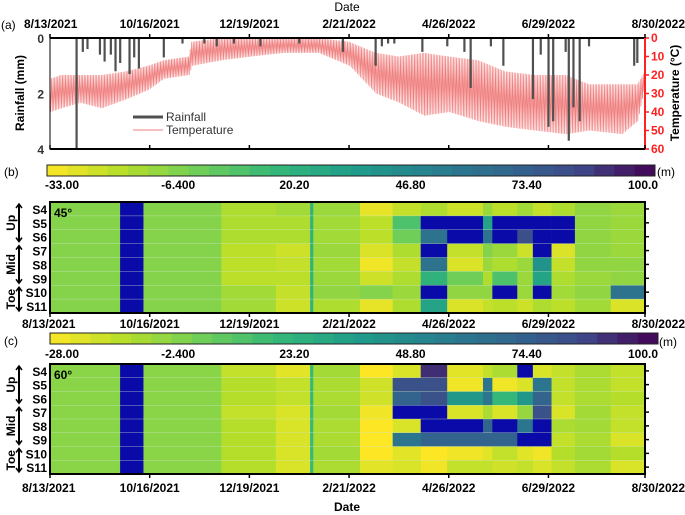  What do you see at coordinates (19, 299) in the screenshot?
I see `double-arrow-icon` at bounding box center [19, 299].